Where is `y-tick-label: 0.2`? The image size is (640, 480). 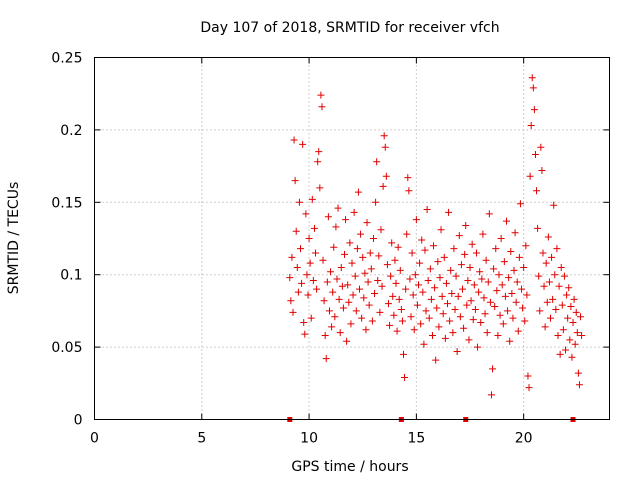
y-tick-label: 0.2 is located at coordinates (71, 131).